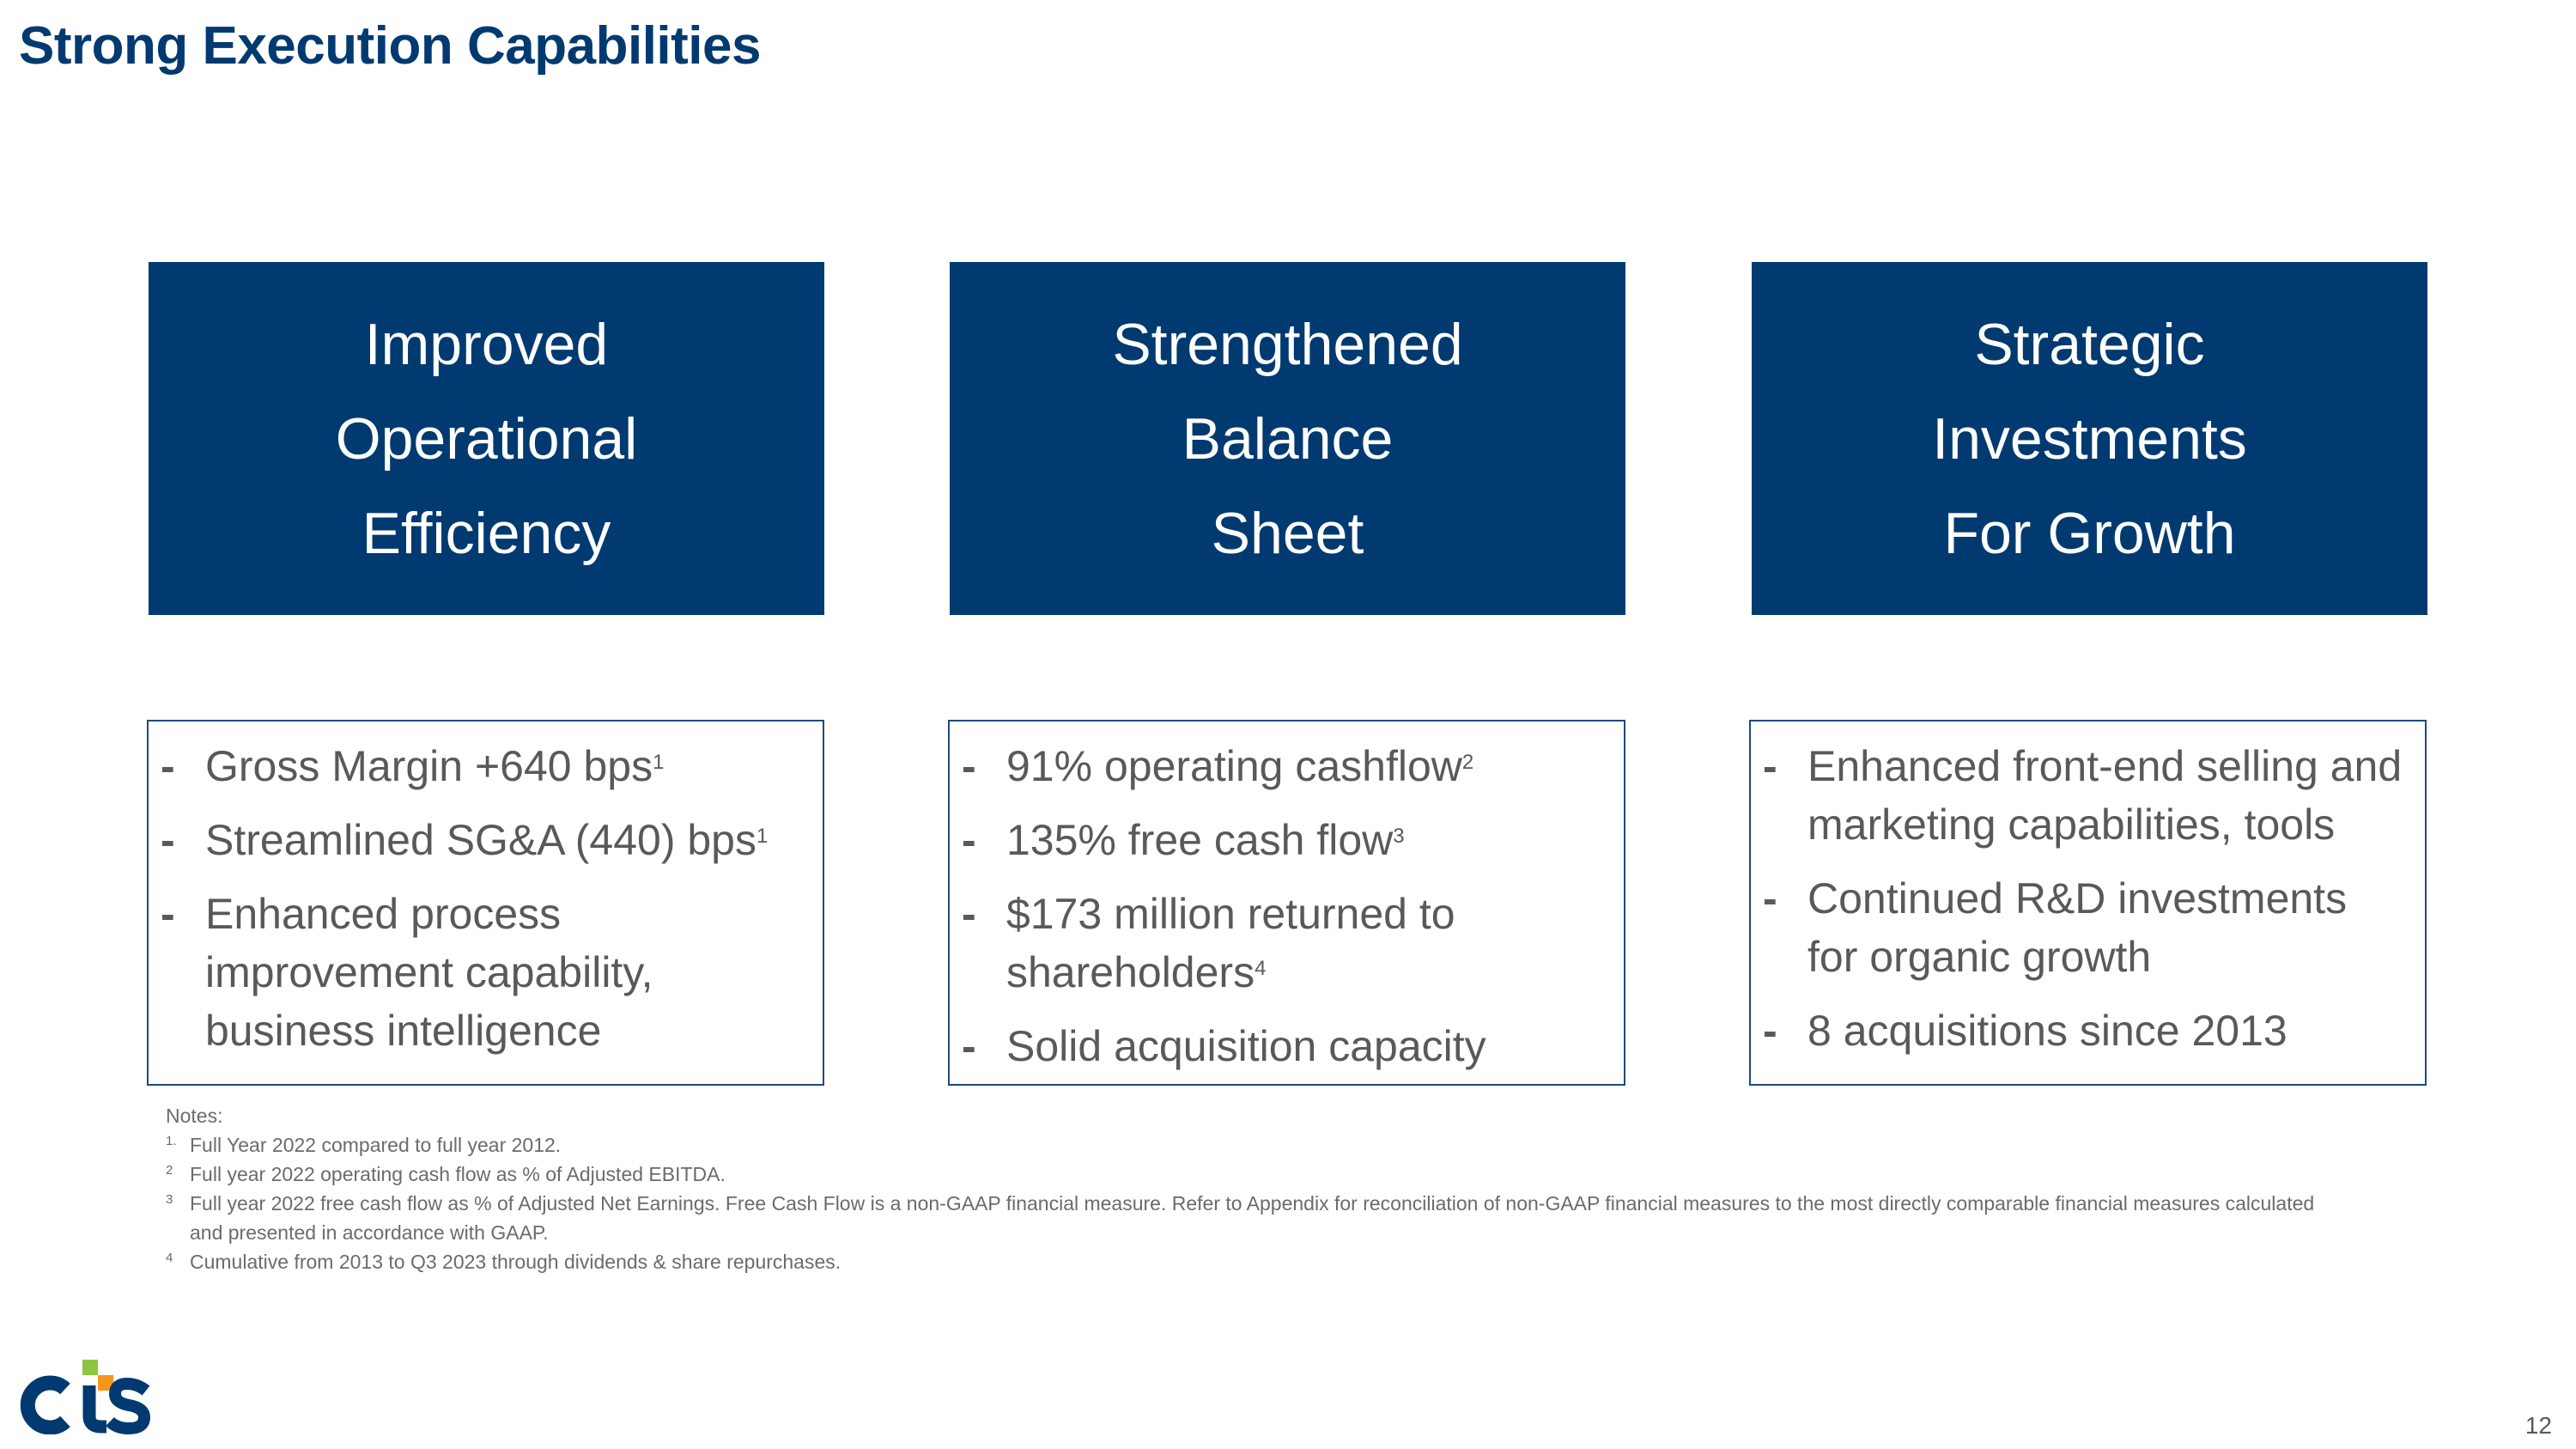 The height and width of the screenshot is (1449, 2576). I want to click on pillar-header-balance-sheet: Strengthened Balance Sheet, so click(1287, 438).